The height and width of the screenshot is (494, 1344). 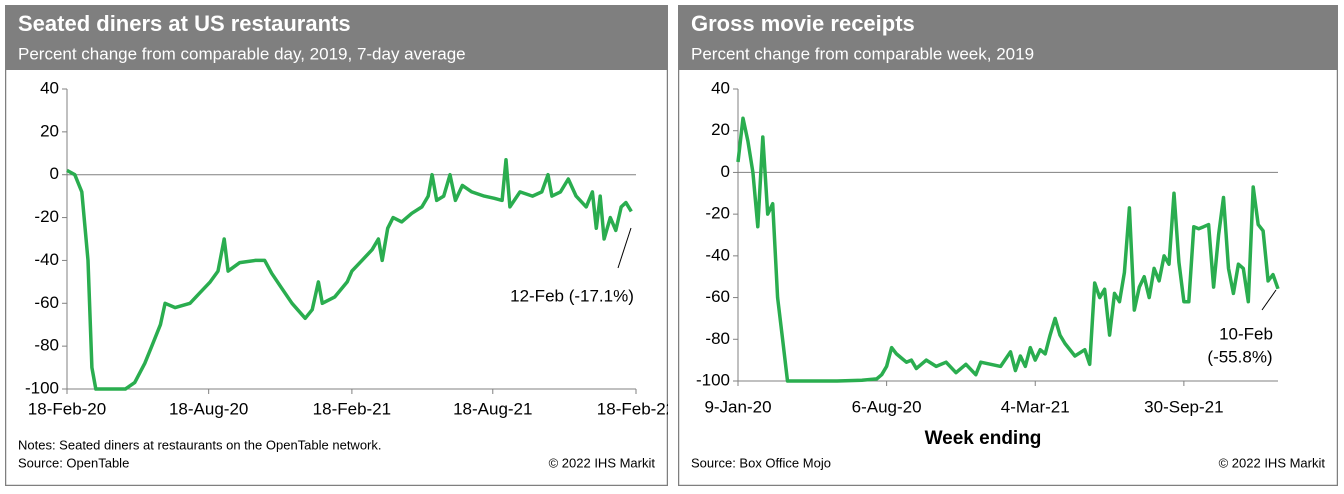 What do you see at coordinates (73, 462) in the screenshot?
I see `source: Source: OpenTable` at bounding box center [73, 462].